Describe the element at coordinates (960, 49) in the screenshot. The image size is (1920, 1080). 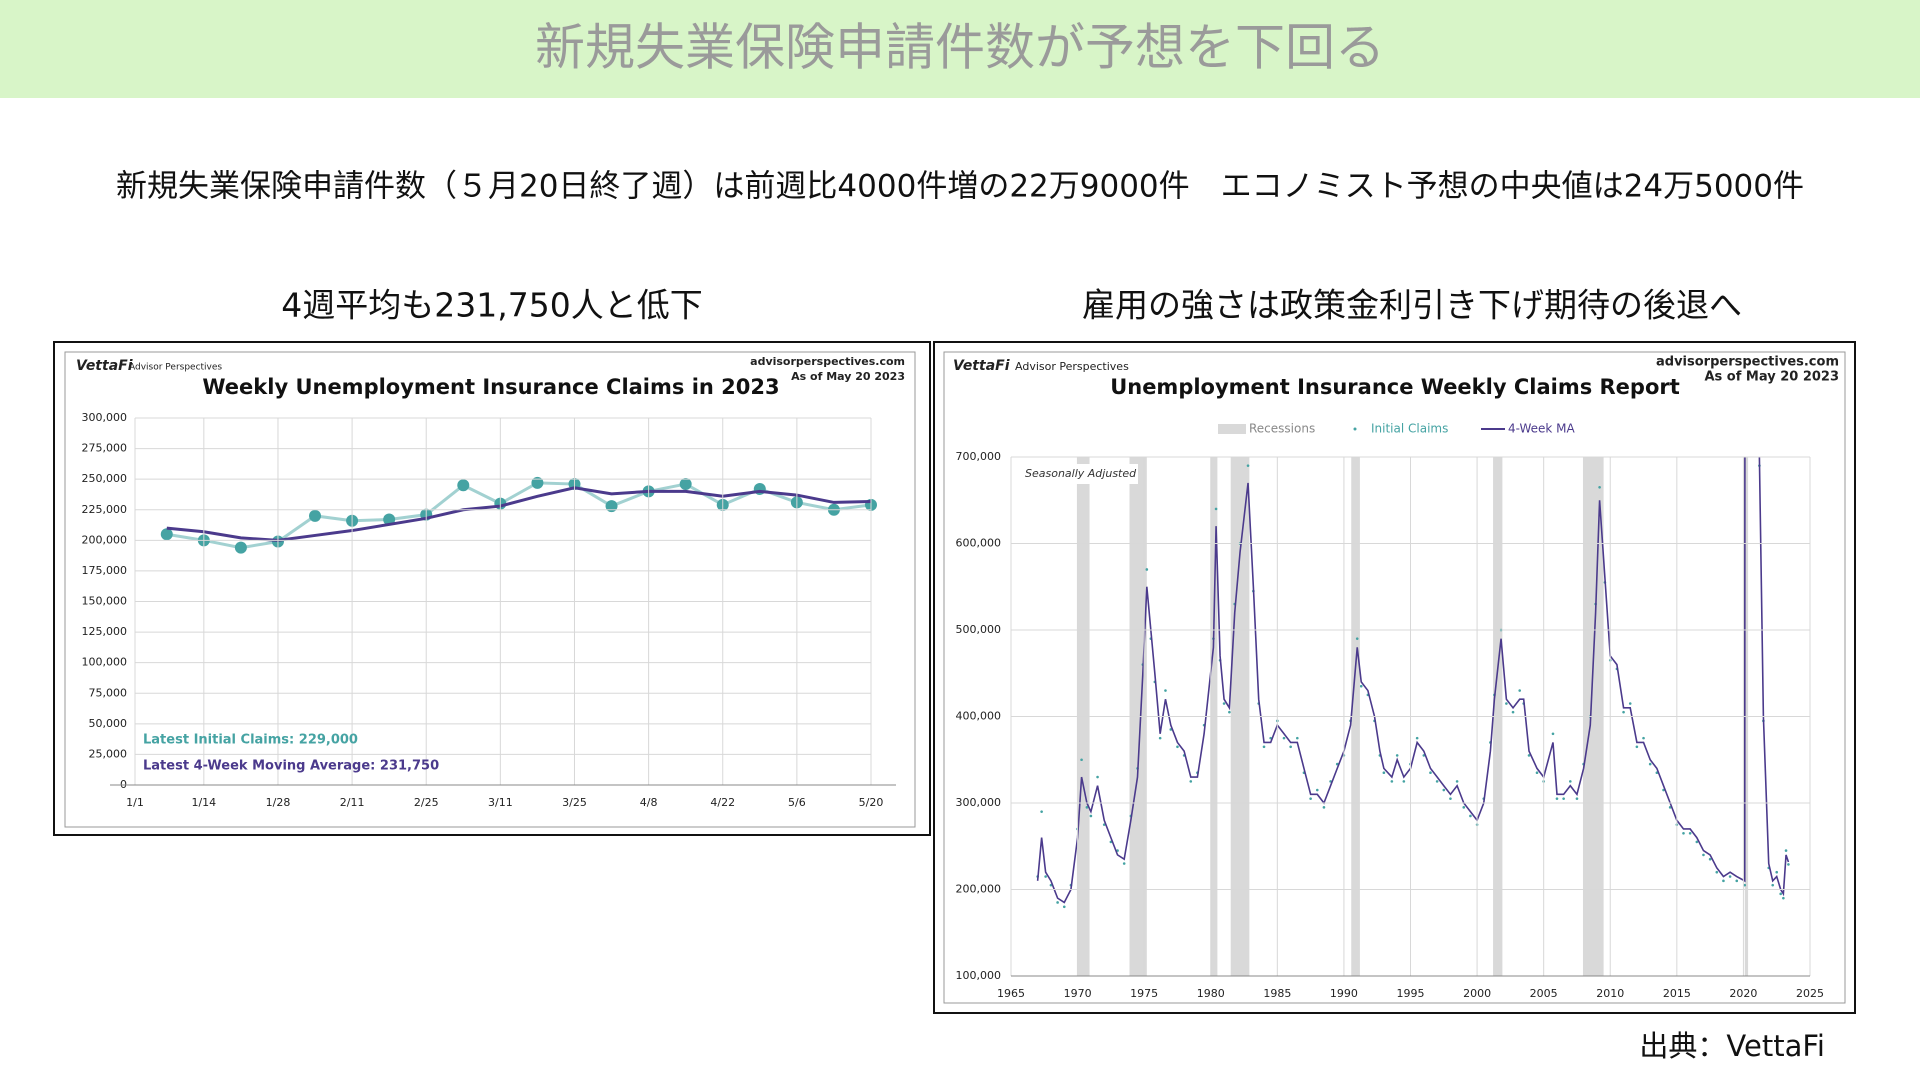
I see `header-band` at that location.